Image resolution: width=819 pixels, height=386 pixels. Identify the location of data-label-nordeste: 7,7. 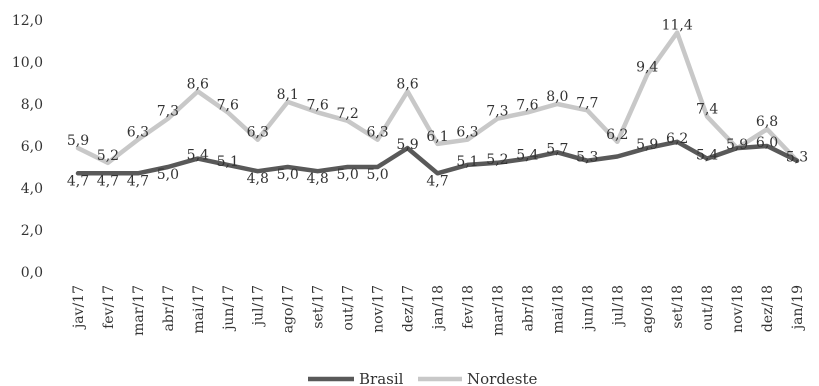
(587, 103).